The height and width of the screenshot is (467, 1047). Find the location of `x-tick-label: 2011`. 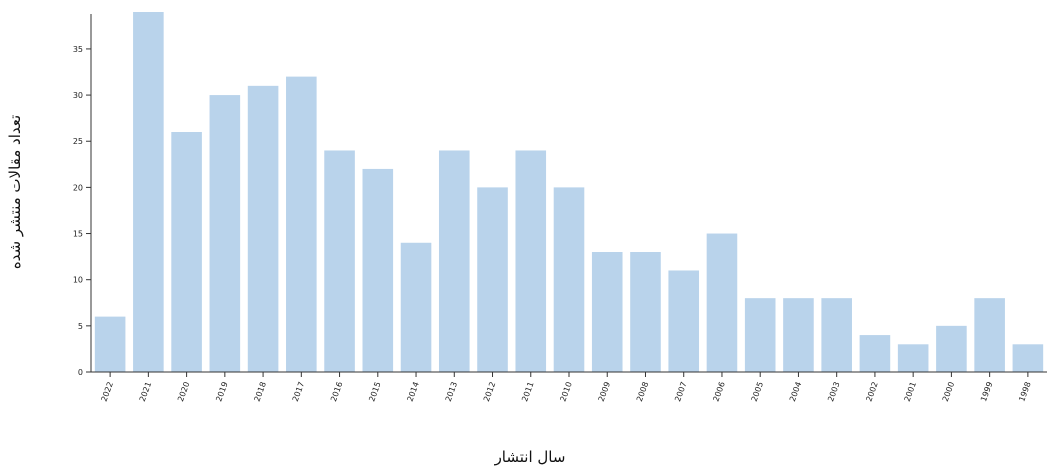

x-tick-label: 2011 is located at coordinates (527, 392).